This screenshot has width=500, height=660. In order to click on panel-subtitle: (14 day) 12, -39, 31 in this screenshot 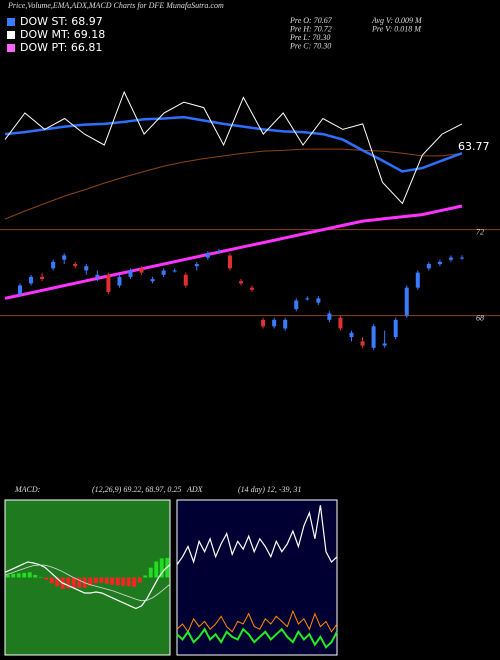, I will do `click(270, 489)`.